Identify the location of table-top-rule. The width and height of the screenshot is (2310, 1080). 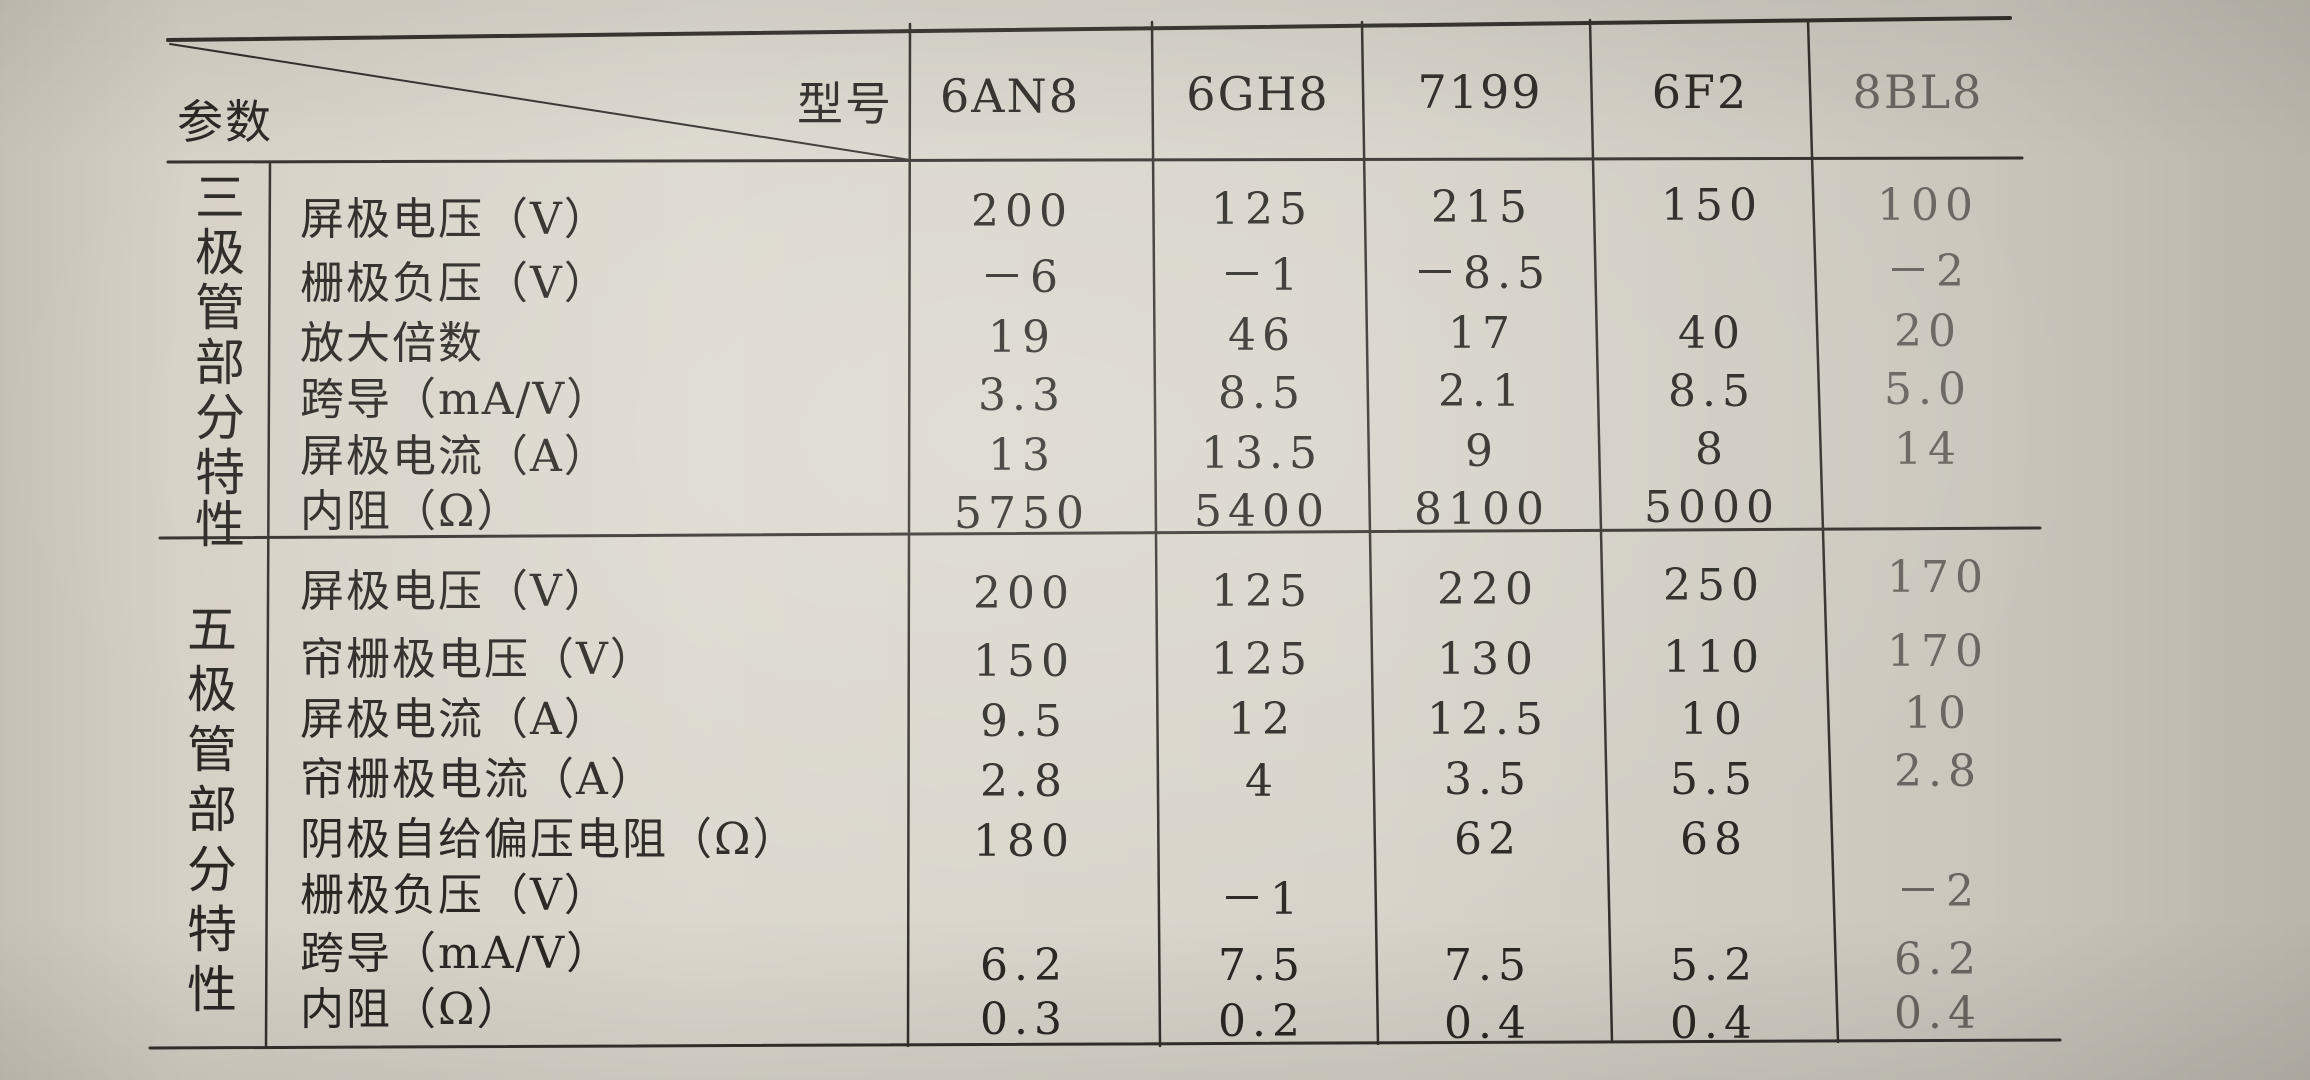
(1089, 29).